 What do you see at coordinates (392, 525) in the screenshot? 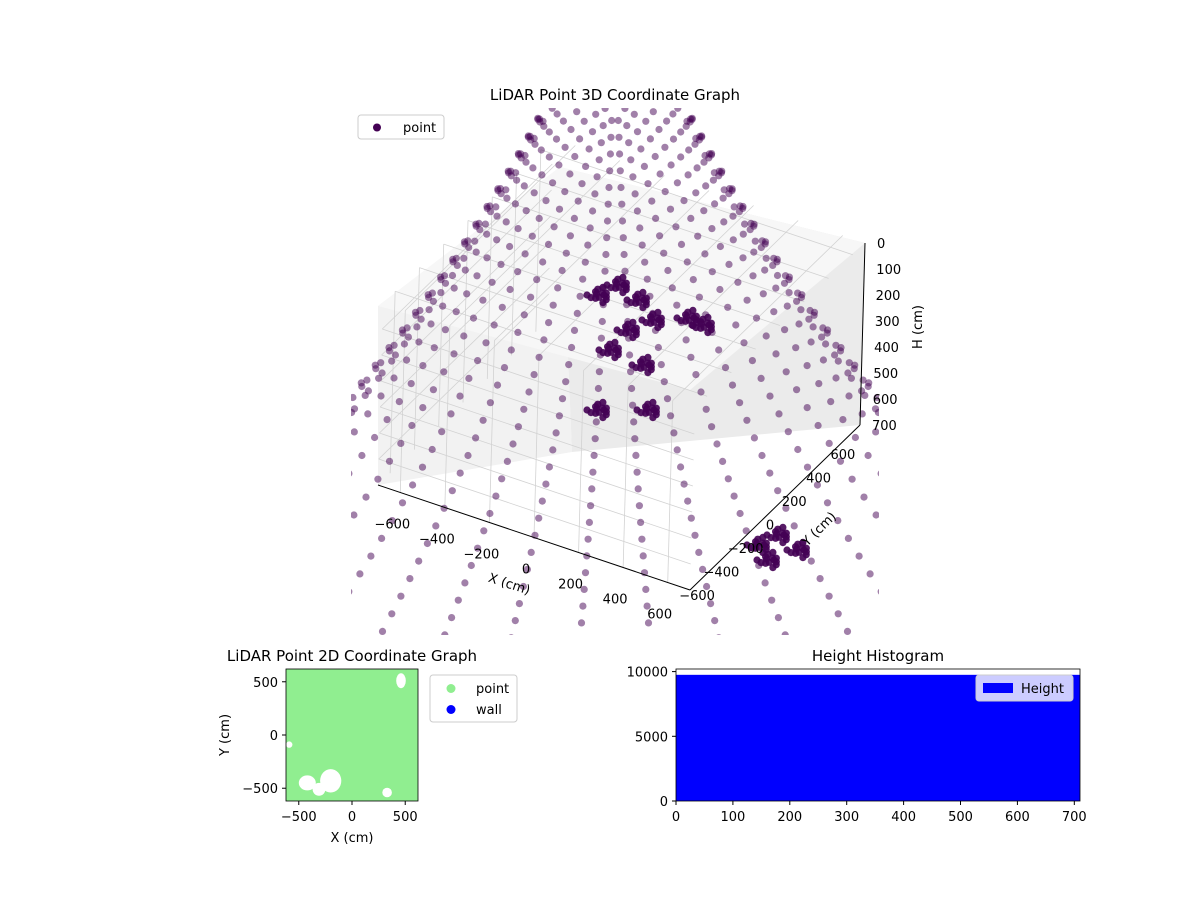
I see `x-tick-label-3d: −600` at bounding box center [392, 525].